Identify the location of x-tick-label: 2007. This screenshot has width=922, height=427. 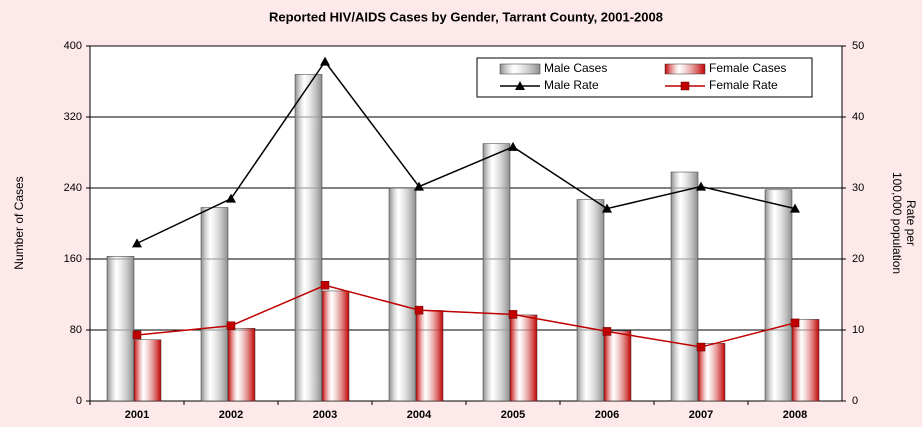
(701, 415).